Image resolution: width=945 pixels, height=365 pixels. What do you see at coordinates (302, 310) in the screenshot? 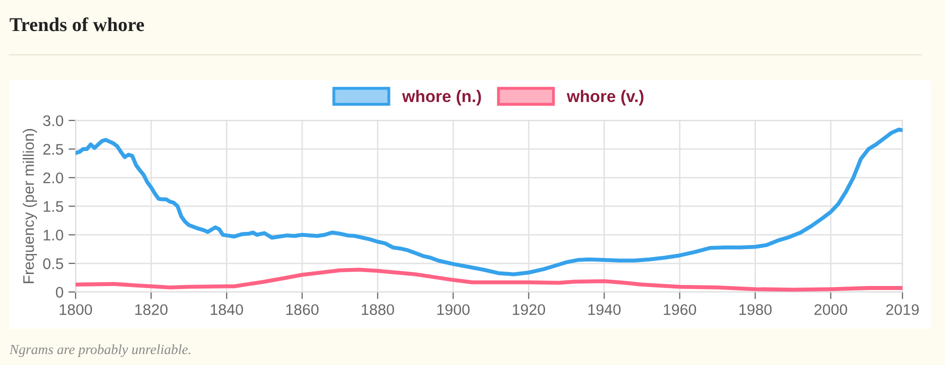
I see `x-tick-label: 1860` at bounding box center [302, 310].